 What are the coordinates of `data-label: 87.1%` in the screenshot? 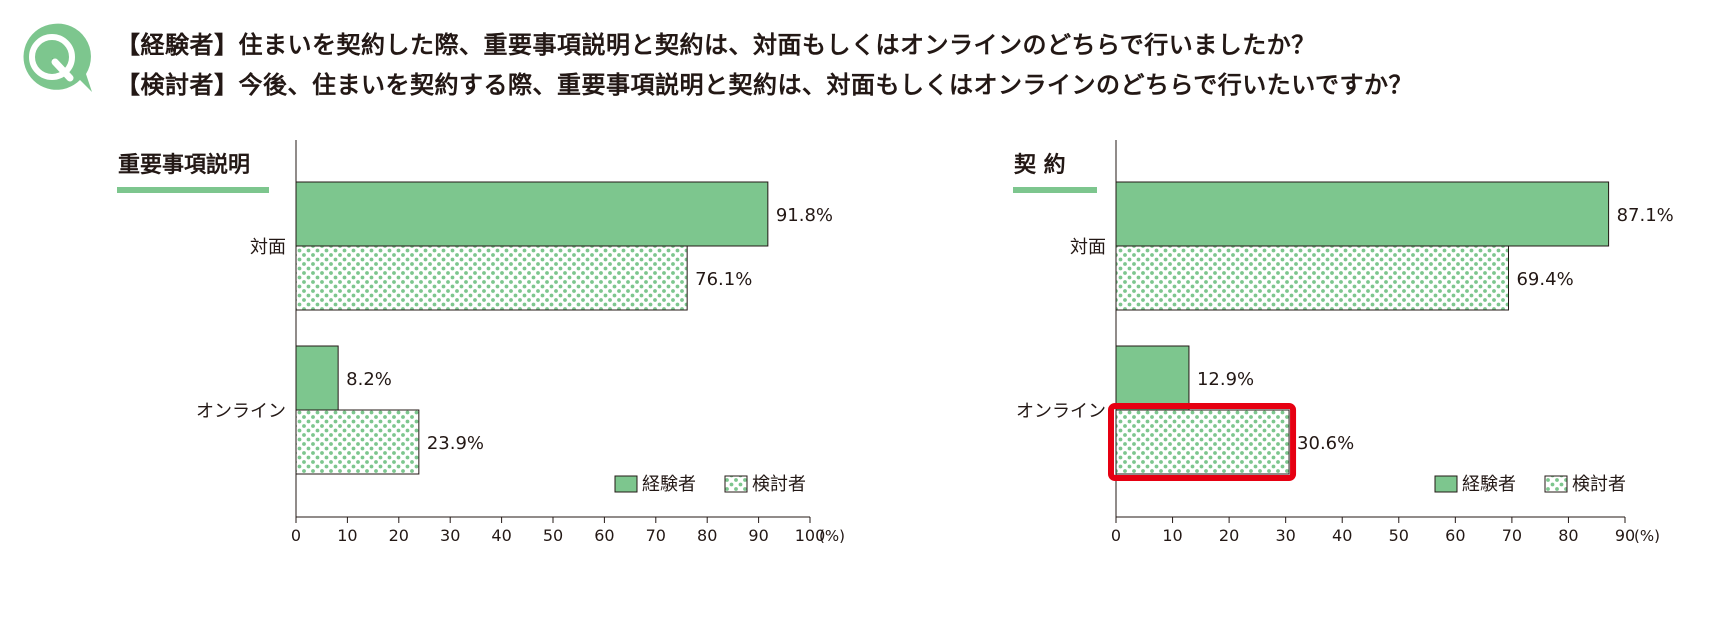 It's located at (1645, 215).